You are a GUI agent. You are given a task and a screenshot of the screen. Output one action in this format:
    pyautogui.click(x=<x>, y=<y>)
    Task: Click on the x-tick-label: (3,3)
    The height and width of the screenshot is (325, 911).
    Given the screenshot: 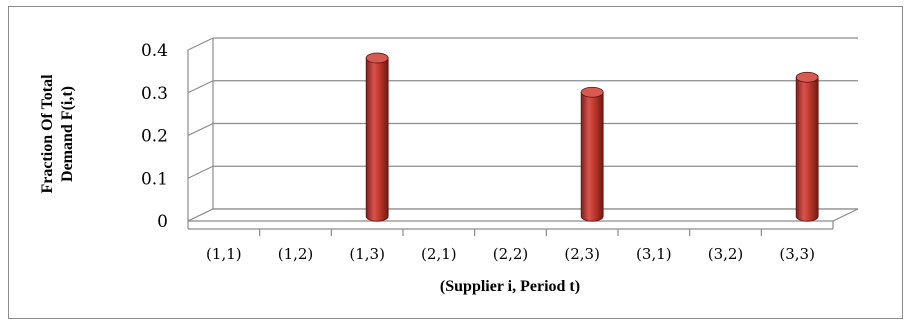 What is the action you would take?
    pyautogui.click(x=797, y=254)
    